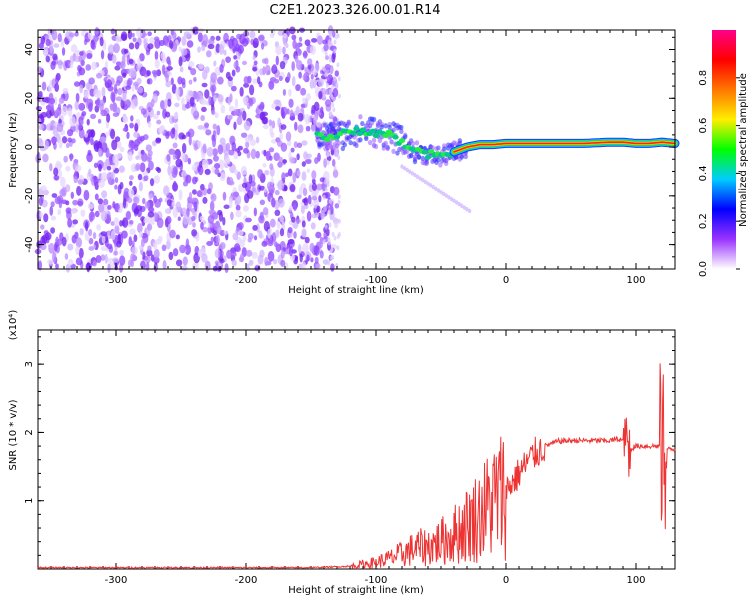 The image size is (750, 600). I want to click on signal-blob, so click(359, 134).